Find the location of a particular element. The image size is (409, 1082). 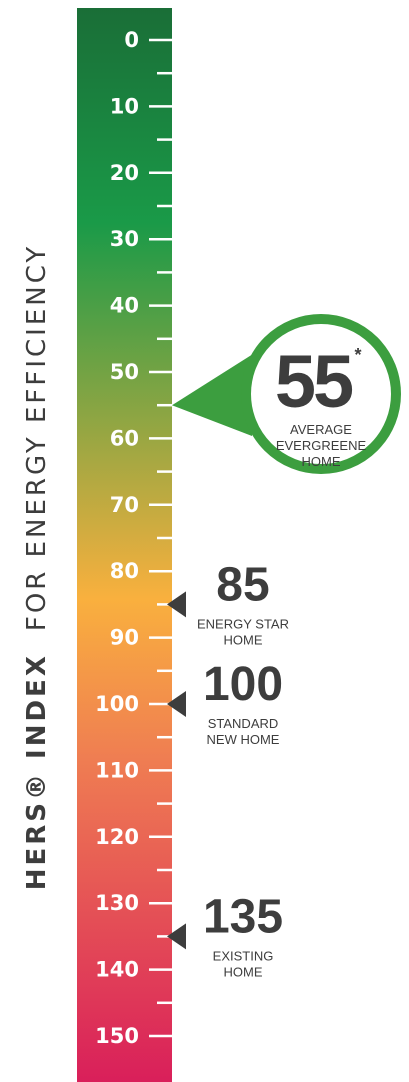

tick-label: 60 is located at coordinates (124, 438).